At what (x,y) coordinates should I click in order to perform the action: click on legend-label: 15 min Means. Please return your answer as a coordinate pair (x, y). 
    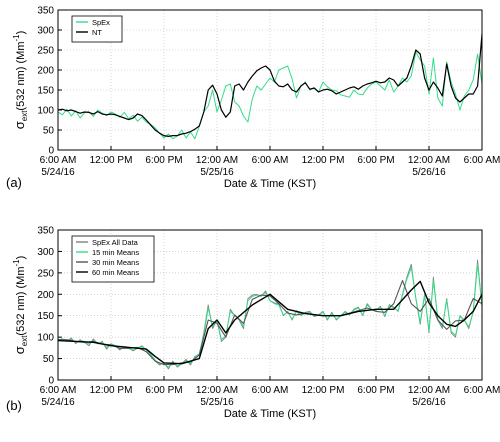
    Looking at the image, I should click on (115, 252).